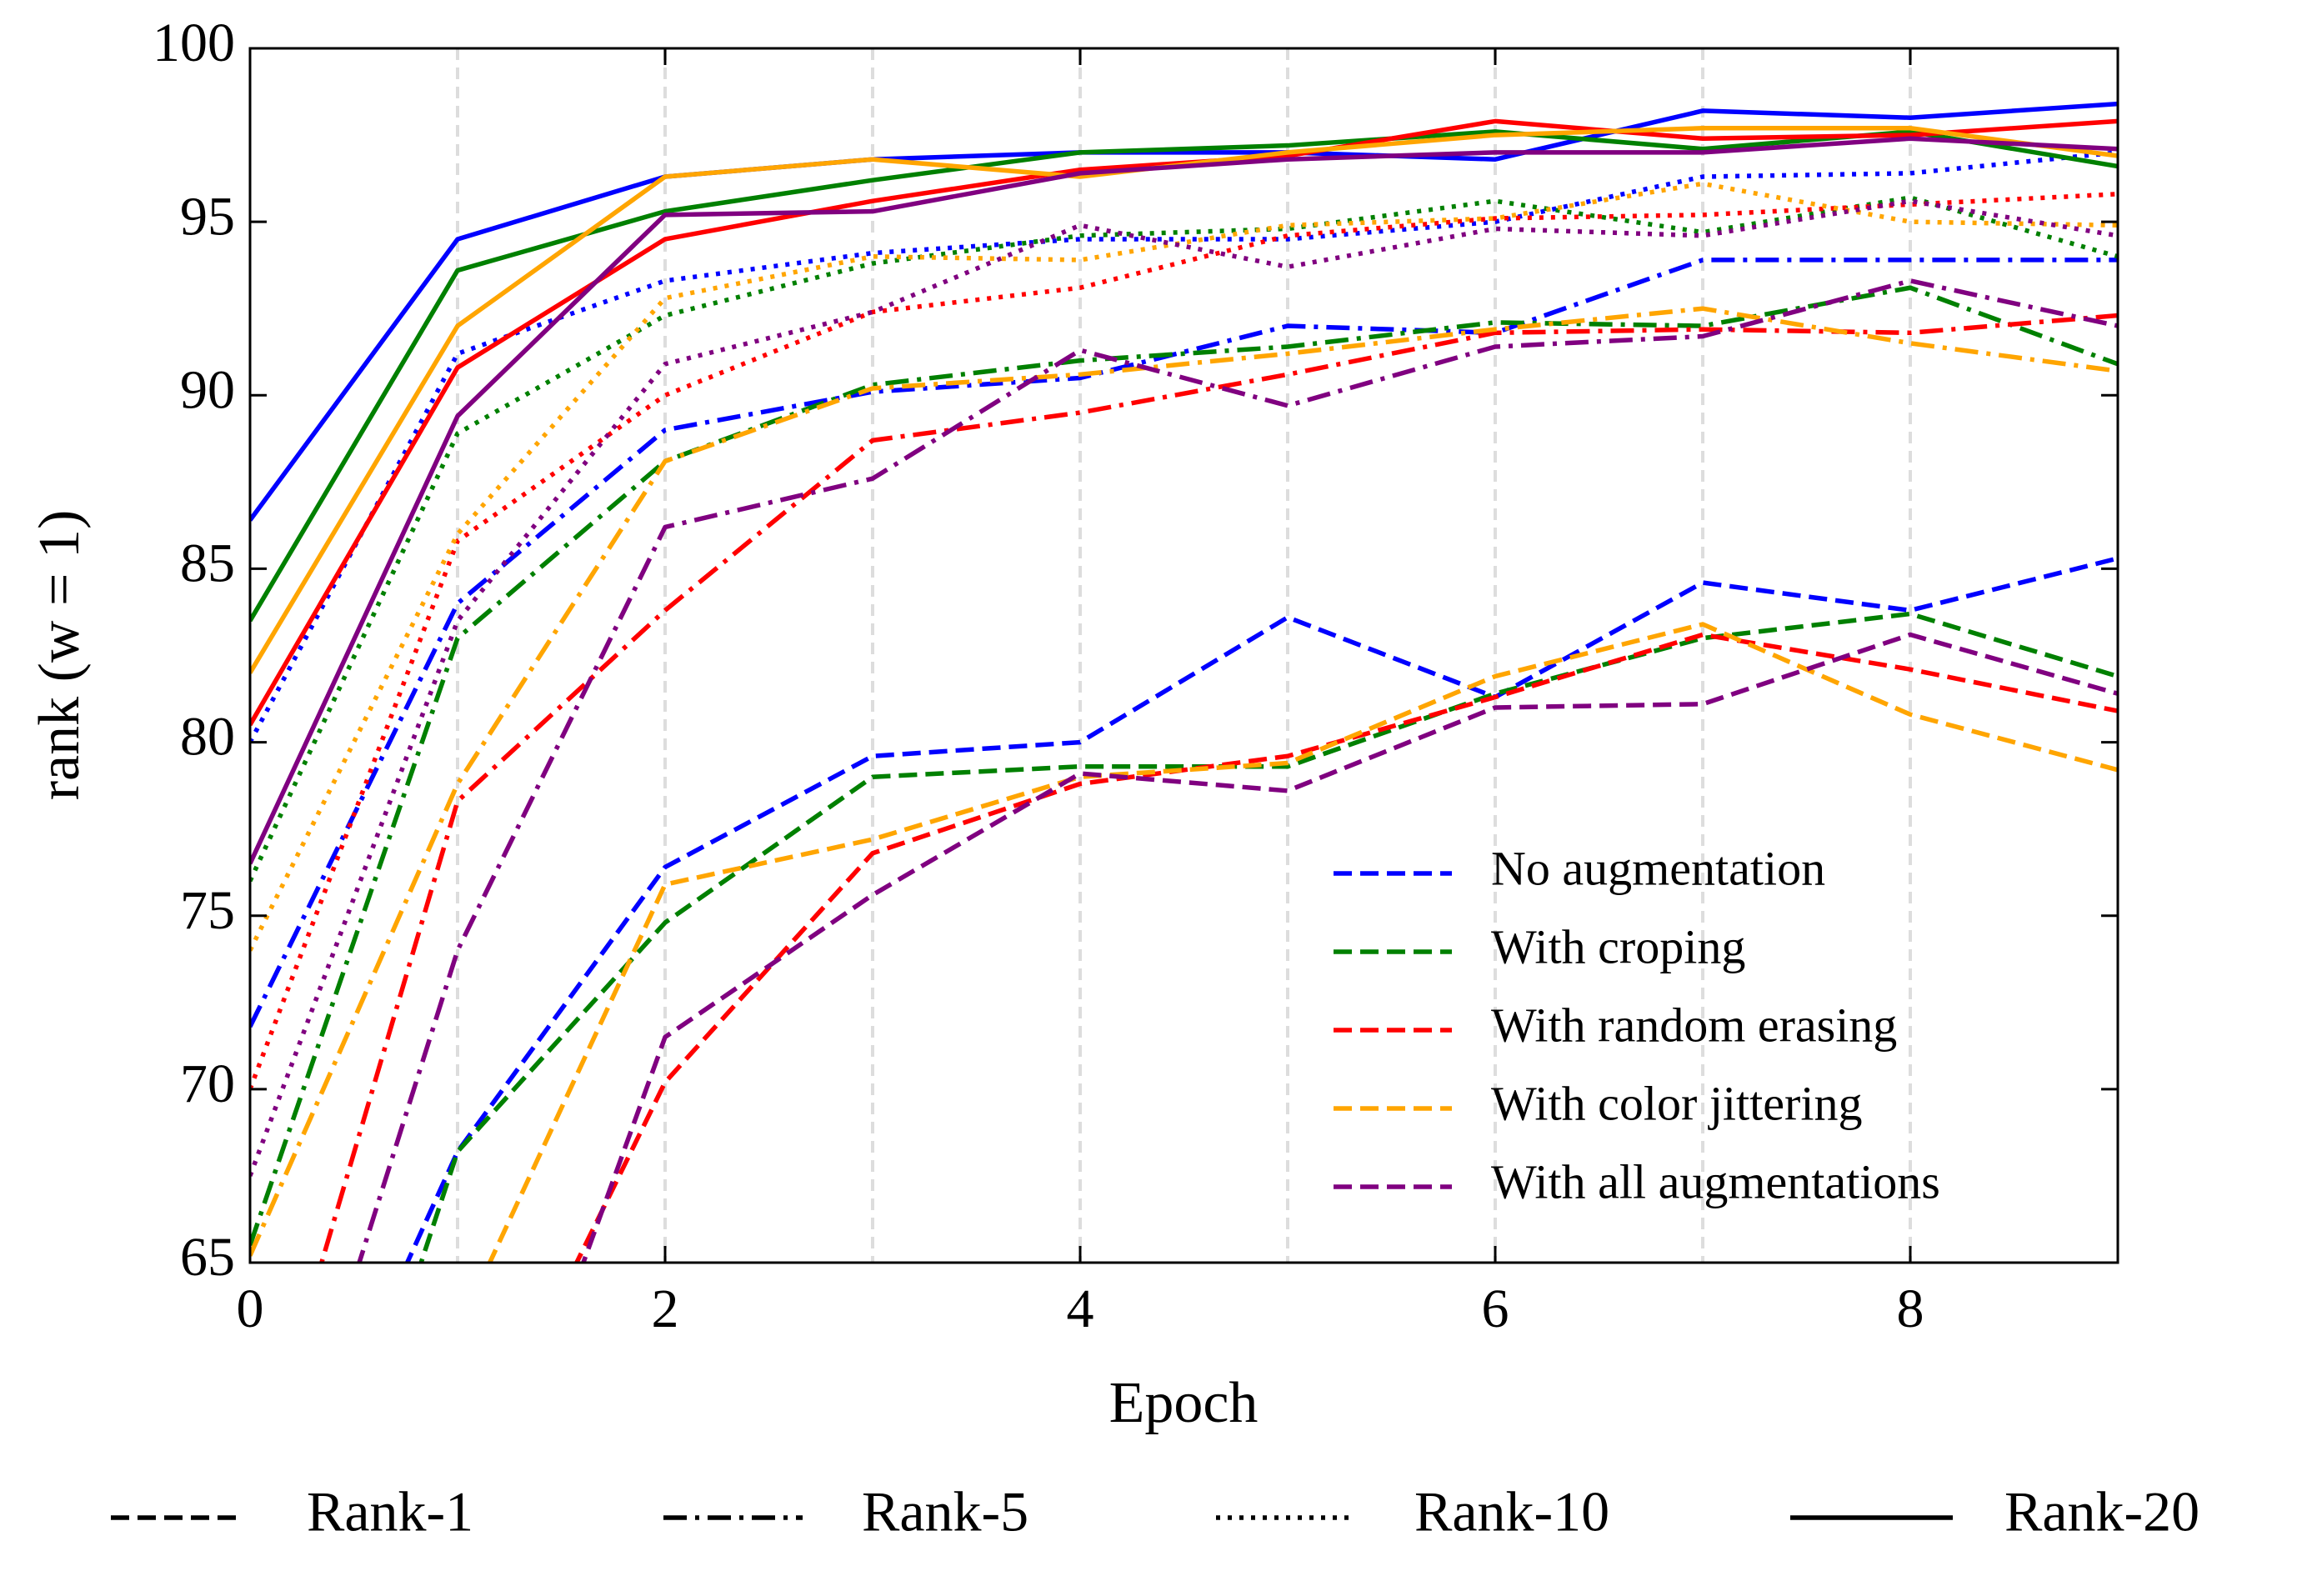 Image resolution: width=2302 pixels, height=1596 pixels. Describe the element at coordinates (208, 1257) in the screenshot. I see `y-tick-label: 65` at that location.